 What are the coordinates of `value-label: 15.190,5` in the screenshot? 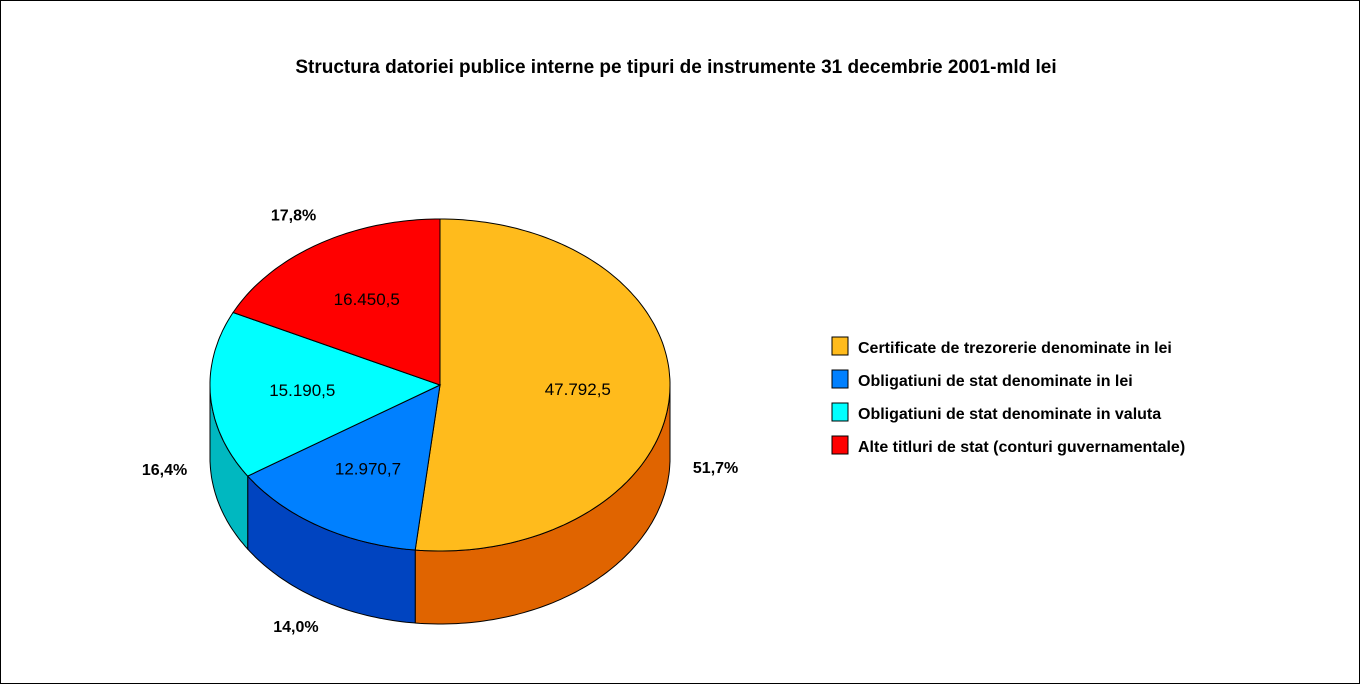 It's located at (302, 390).